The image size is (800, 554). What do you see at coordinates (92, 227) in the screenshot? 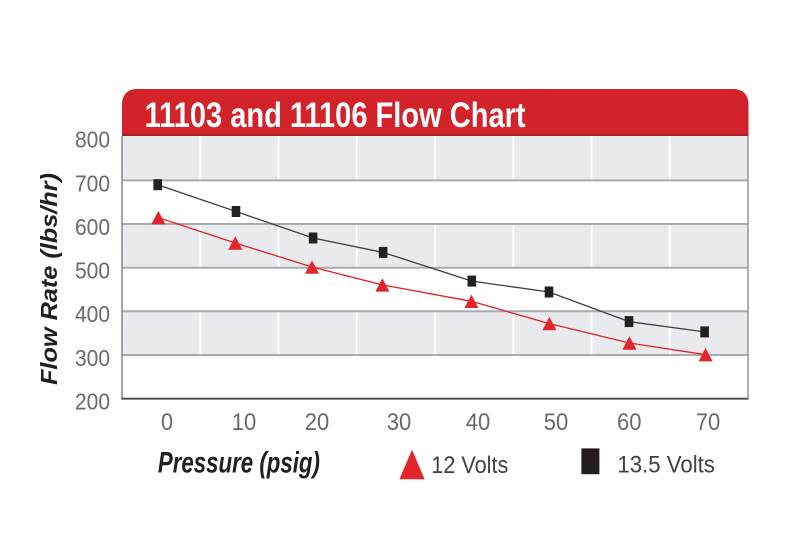
I see `svg-text: 600` at bounding box center [92, 227].